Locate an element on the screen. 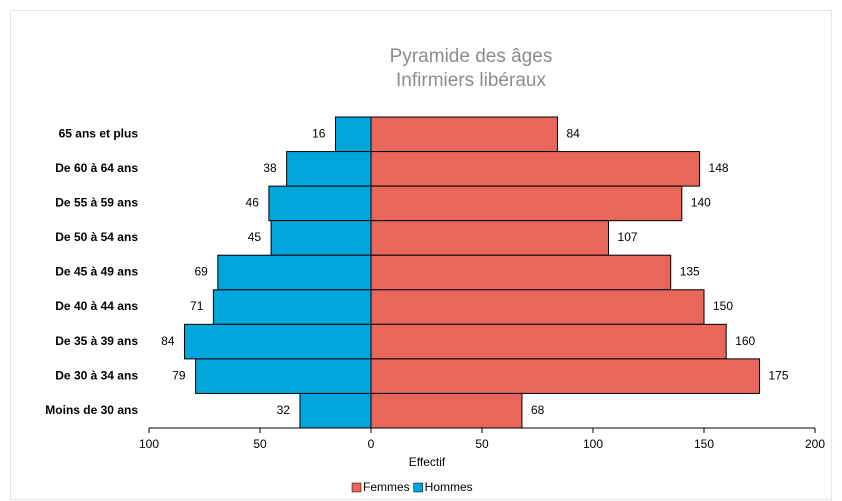  x-tick-label: 150 is located at coordinates (704, 444).